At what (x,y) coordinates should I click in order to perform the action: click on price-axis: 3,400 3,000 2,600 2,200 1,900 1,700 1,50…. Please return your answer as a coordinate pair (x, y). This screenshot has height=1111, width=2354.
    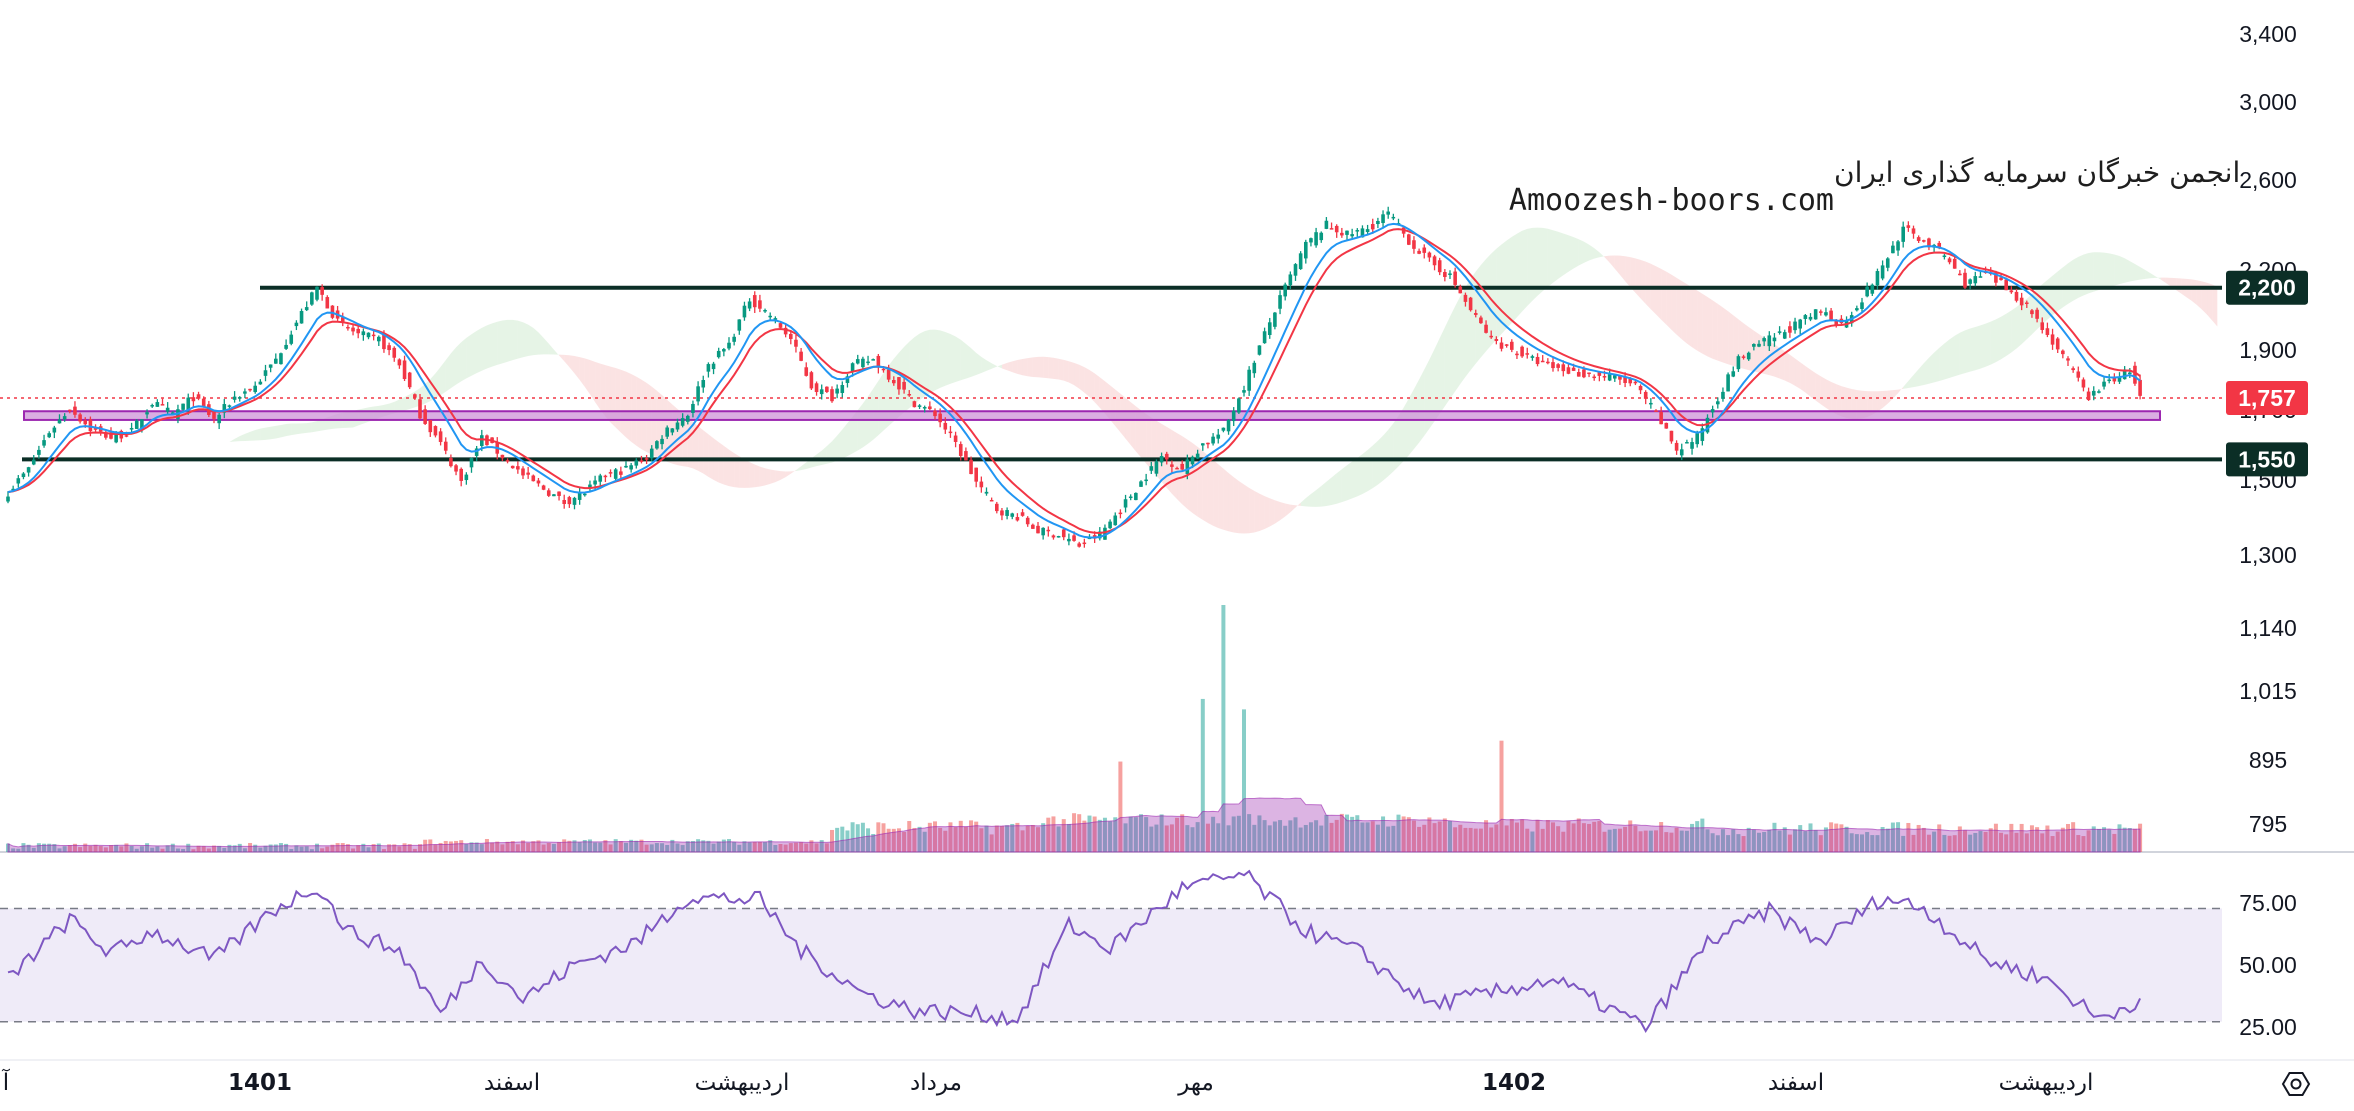
    Looking at the image, I should click on (2268, 429).